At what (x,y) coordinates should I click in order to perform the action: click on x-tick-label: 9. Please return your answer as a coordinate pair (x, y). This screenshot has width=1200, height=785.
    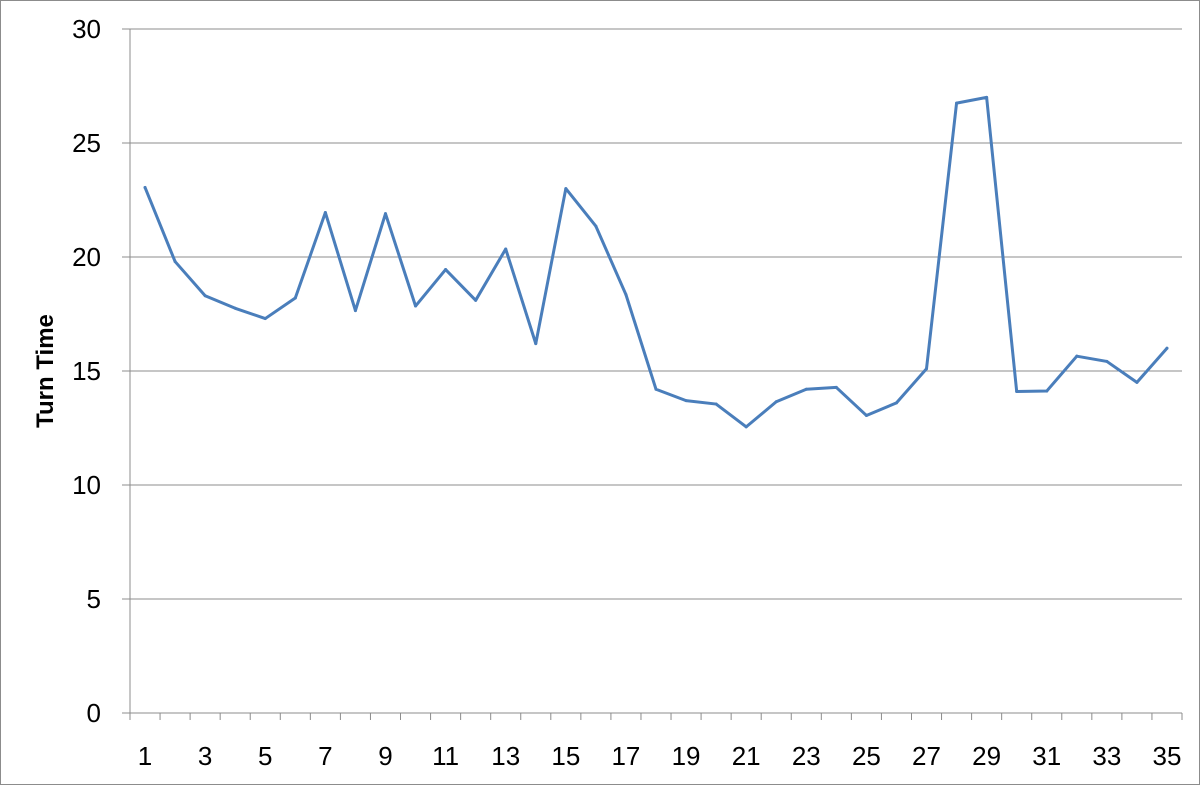
    Looking at the image, I should click on (385, 756).